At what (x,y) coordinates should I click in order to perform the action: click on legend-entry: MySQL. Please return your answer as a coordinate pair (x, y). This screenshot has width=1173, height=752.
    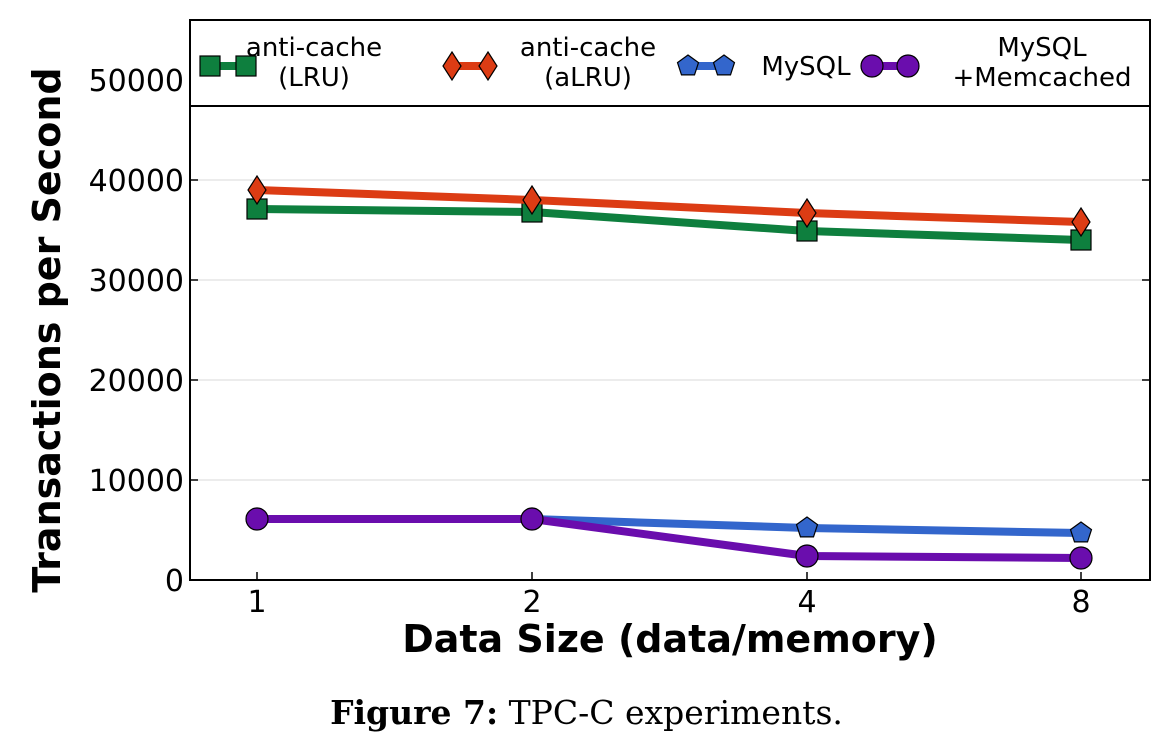
    Looking at the image, I should click on (763, 67).